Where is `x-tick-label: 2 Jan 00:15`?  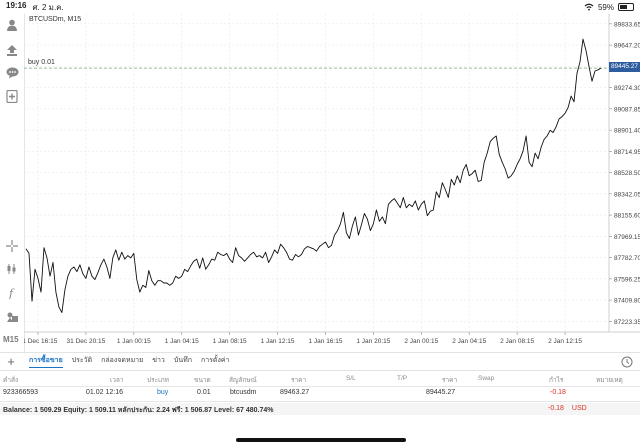
x-tick-label: 2 Jan 00:15 is located at coordinates (421, 341).